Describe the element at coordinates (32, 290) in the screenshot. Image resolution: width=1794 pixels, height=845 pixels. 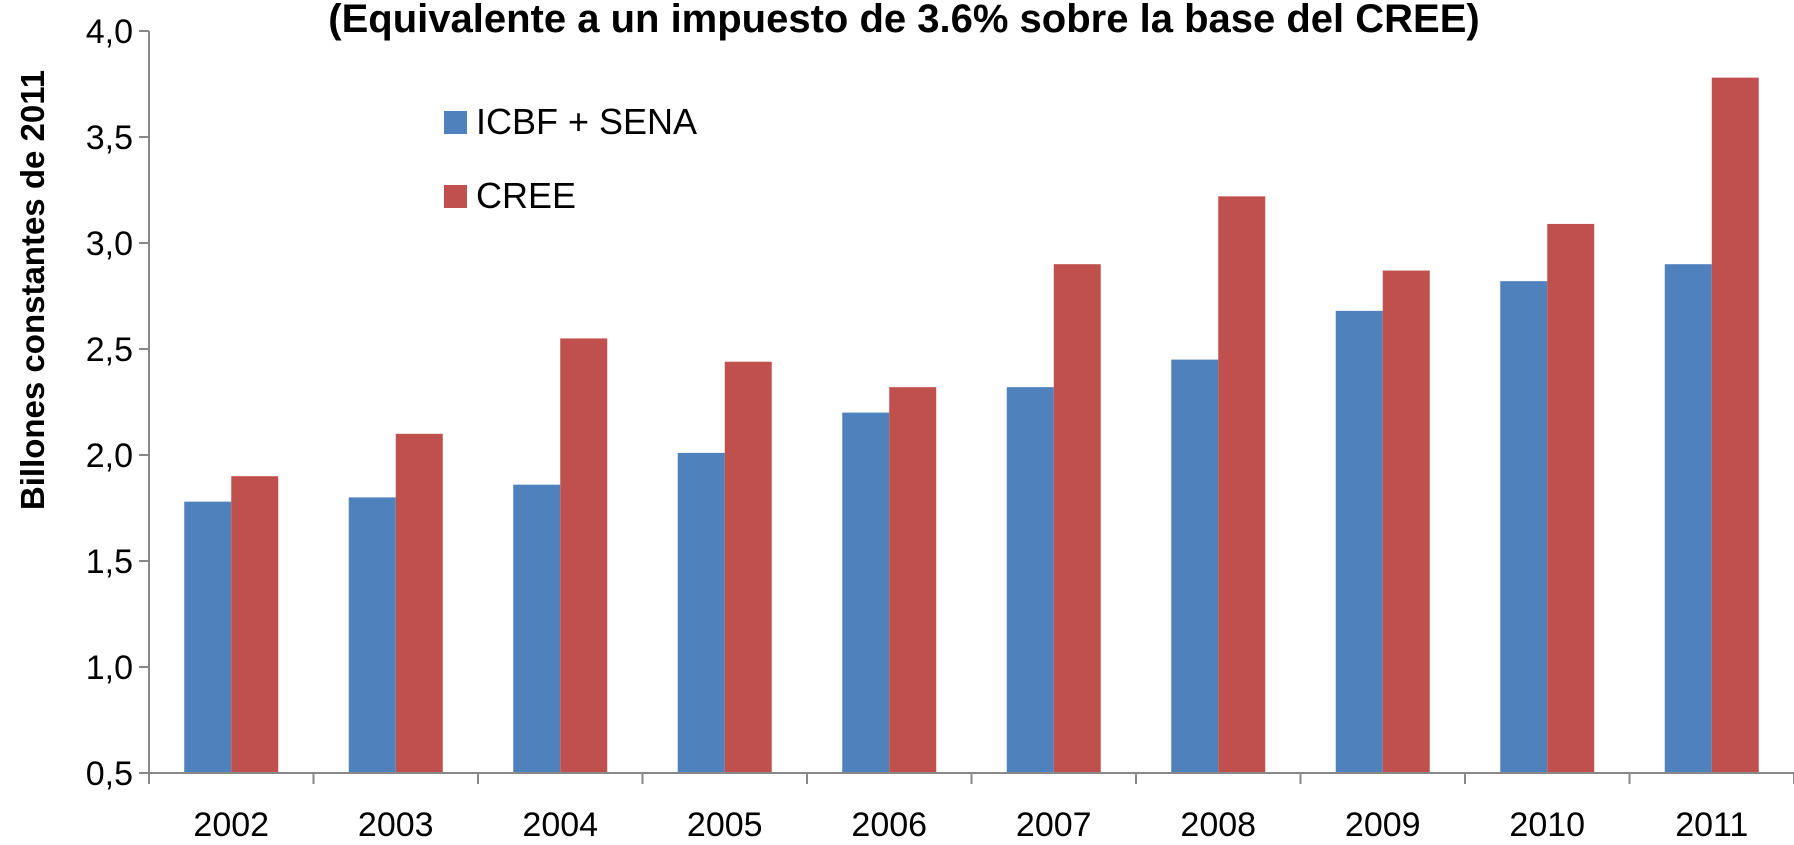
I see `y-axis-label: Billones constantes de 2011` at that location.